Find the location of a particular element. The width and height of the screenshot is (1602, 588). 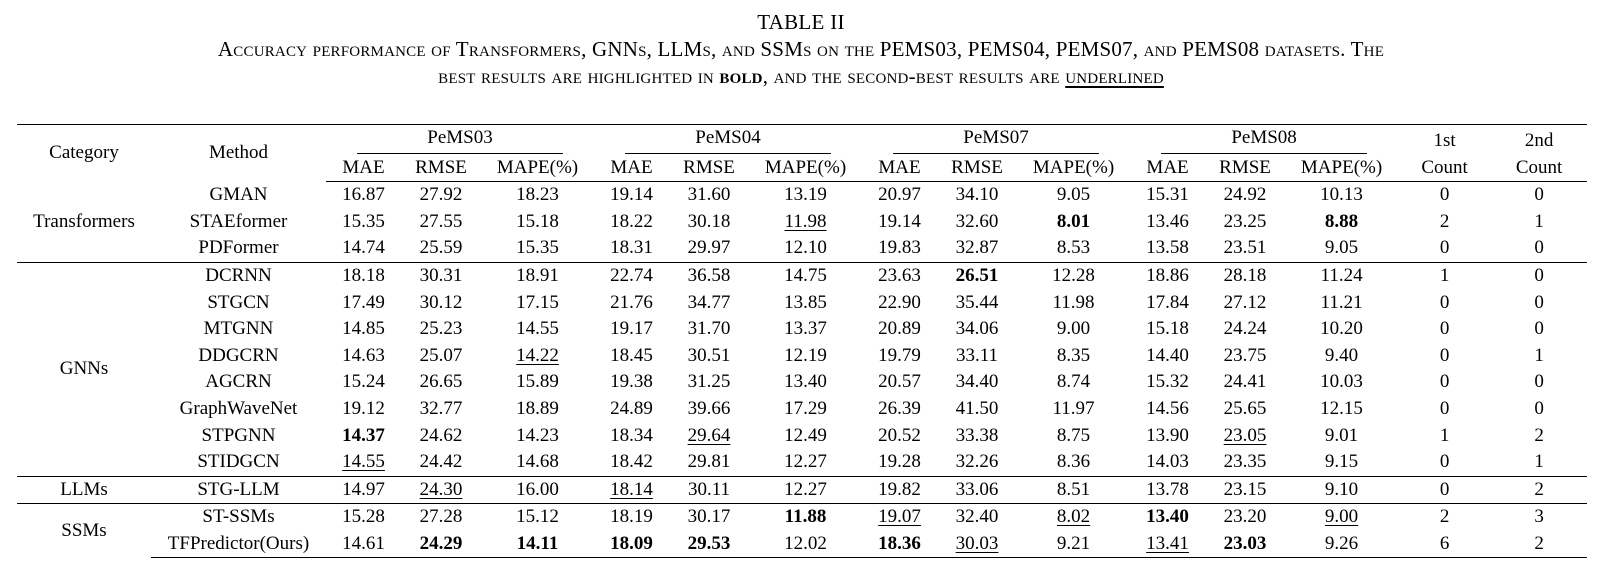

metric-value: 32.26 is located at coordinates (977, 462).